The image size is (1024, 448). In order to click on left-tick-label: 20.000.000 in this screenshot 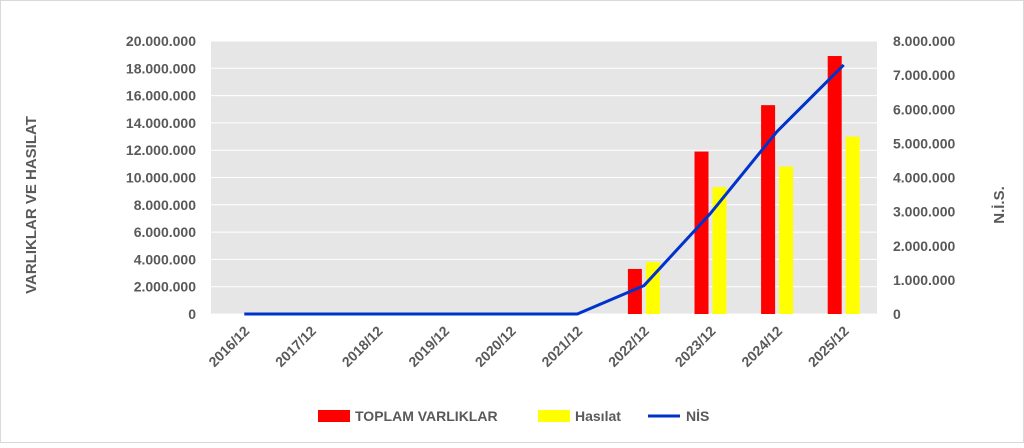, I will do `click(161, 41)`.